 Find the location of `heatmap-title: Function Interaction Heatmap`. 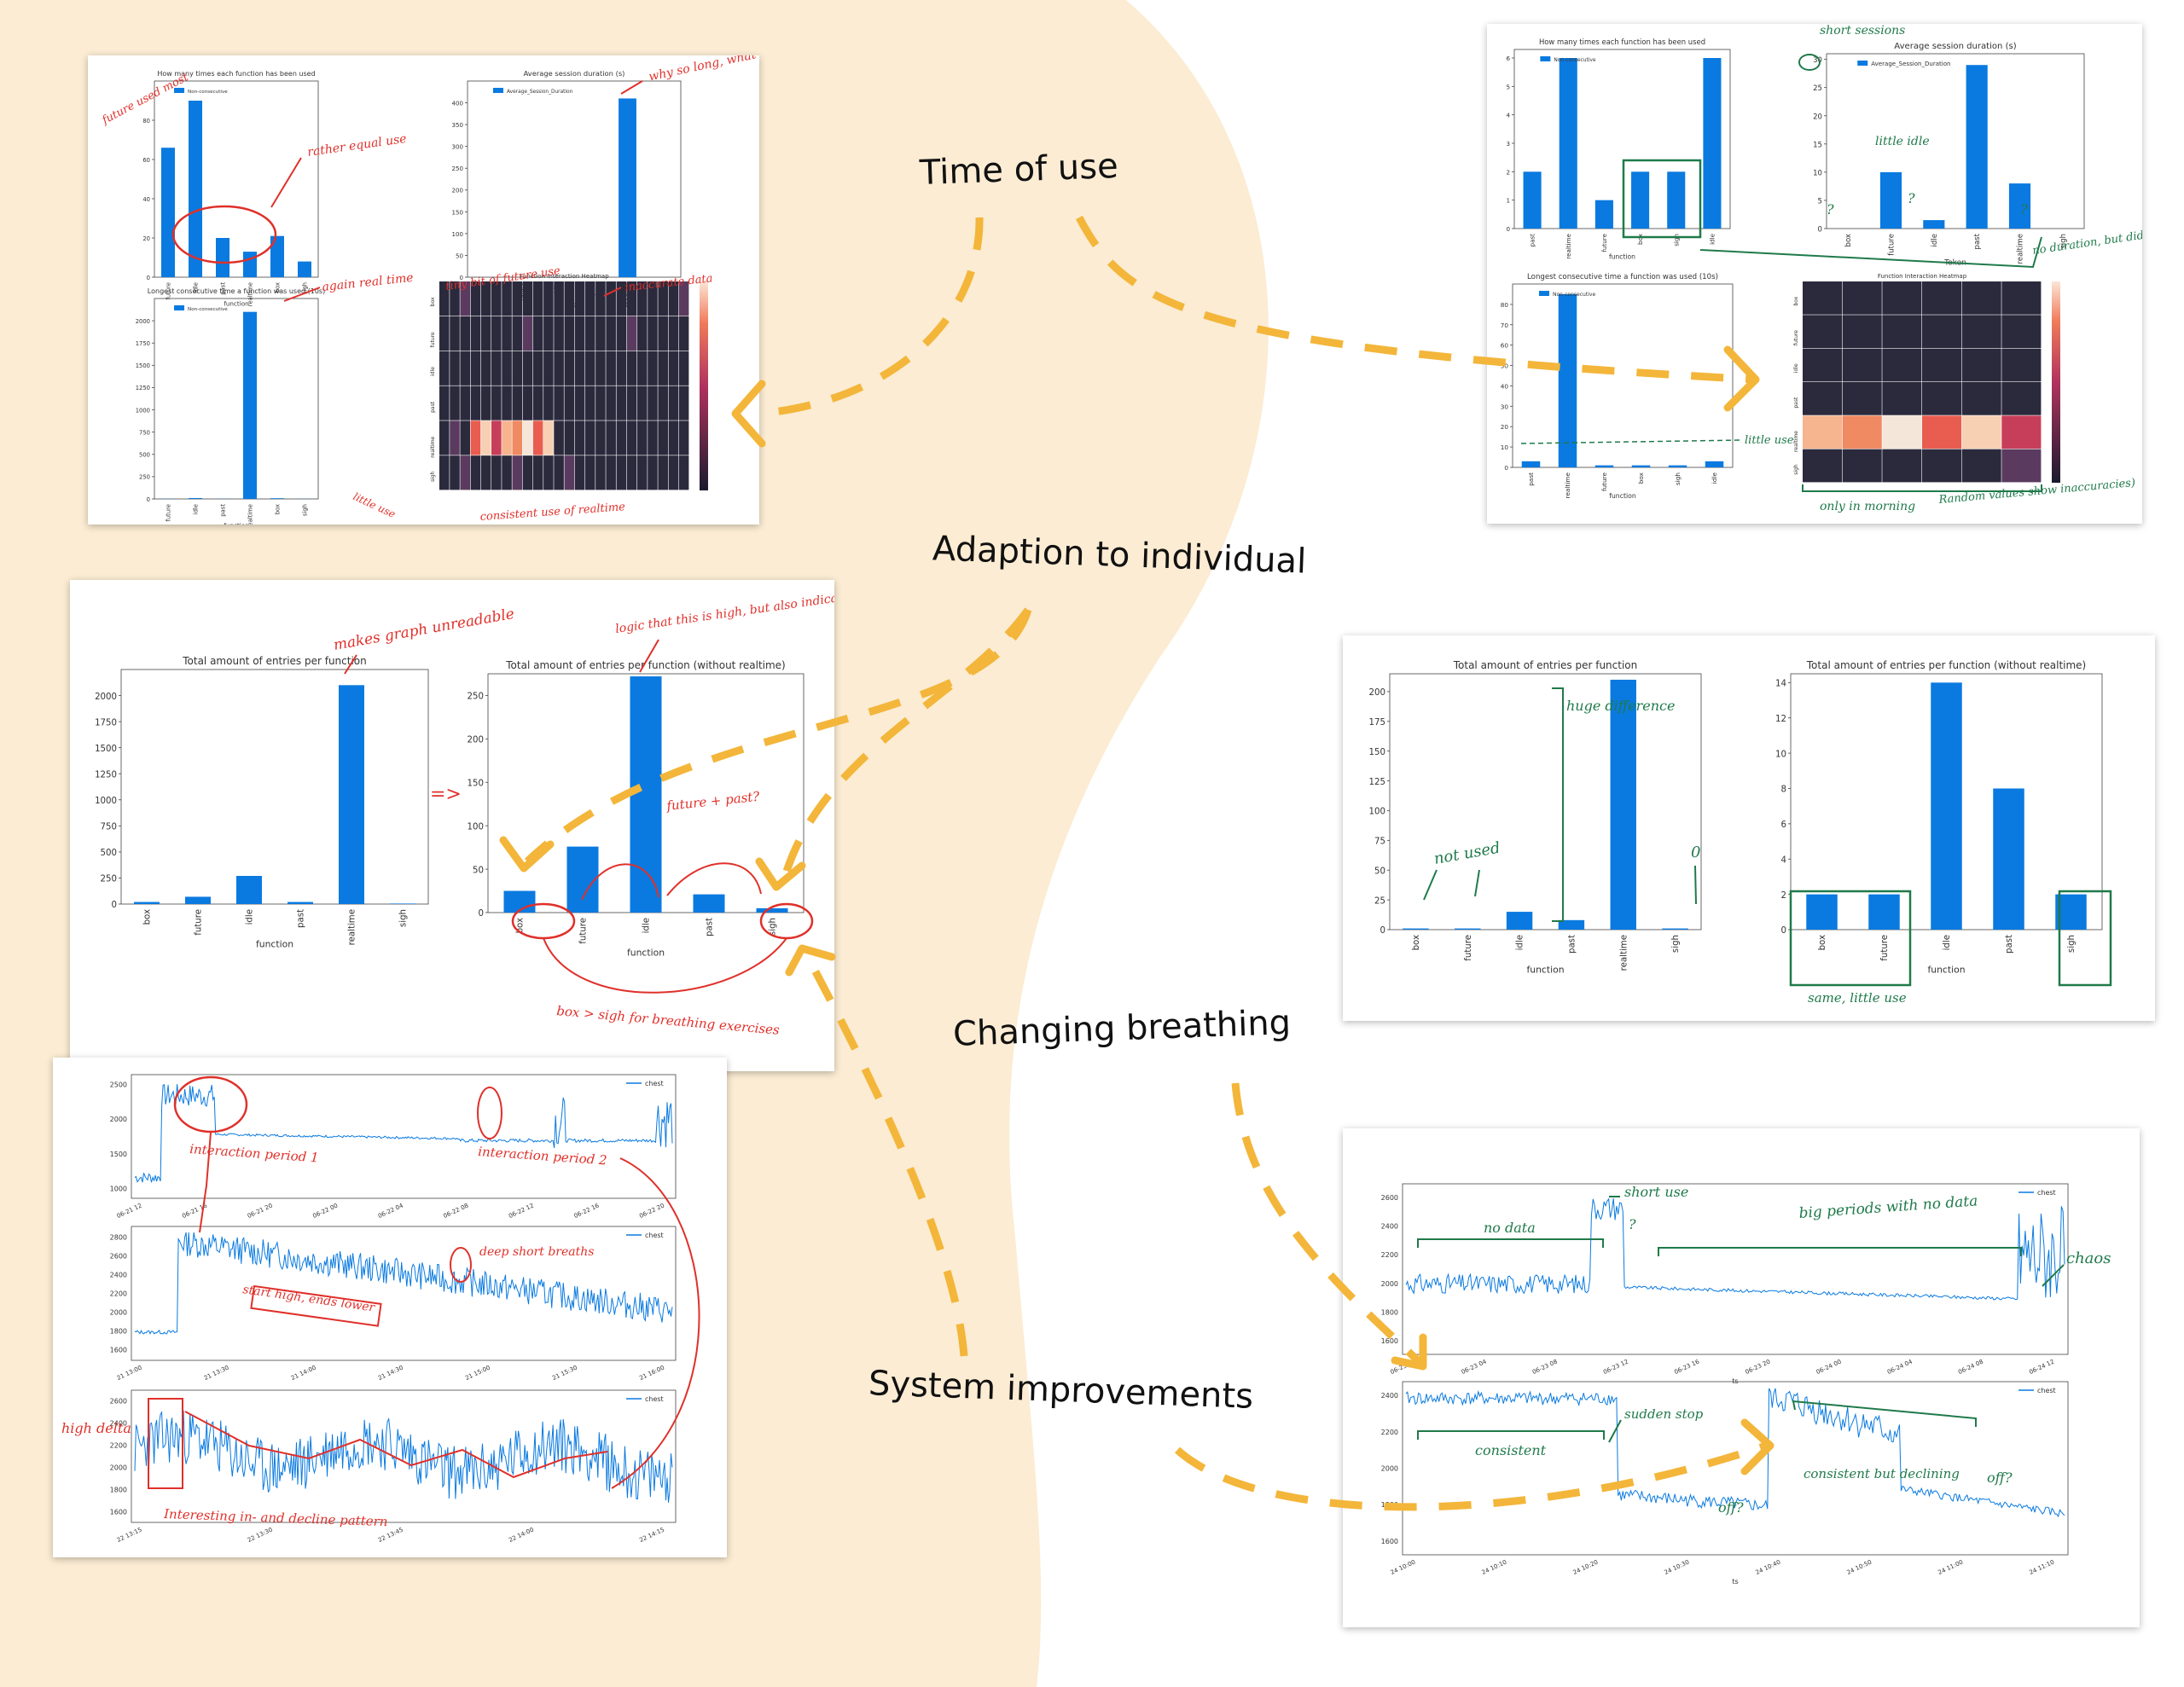

heatmap-title: Function Interaction Heatmap is located at coordinates (1923, 276).